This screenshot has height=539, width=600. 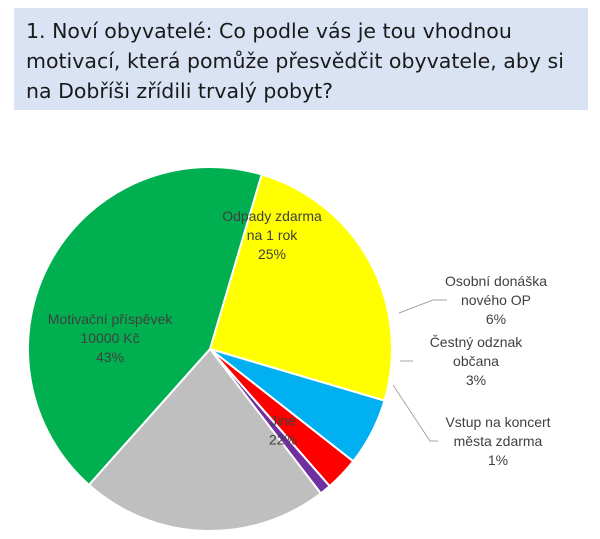 I want to click on data-label-category: Jiné, so click(x=283, y=421).